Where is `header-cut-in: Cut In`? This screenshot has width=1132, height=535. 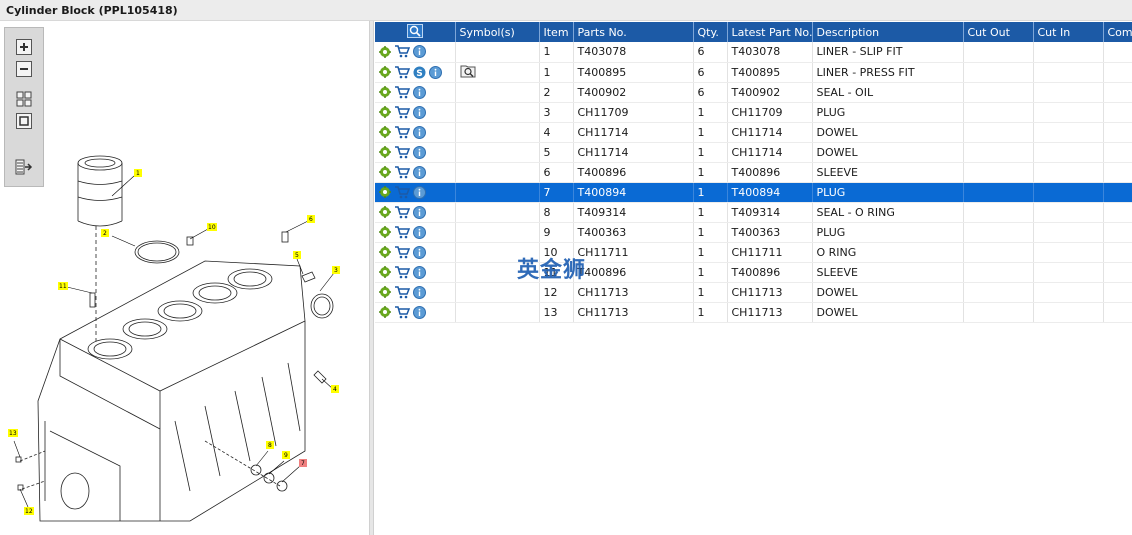 header-cut-in: Cut In is located at coordinates (1068, 32).